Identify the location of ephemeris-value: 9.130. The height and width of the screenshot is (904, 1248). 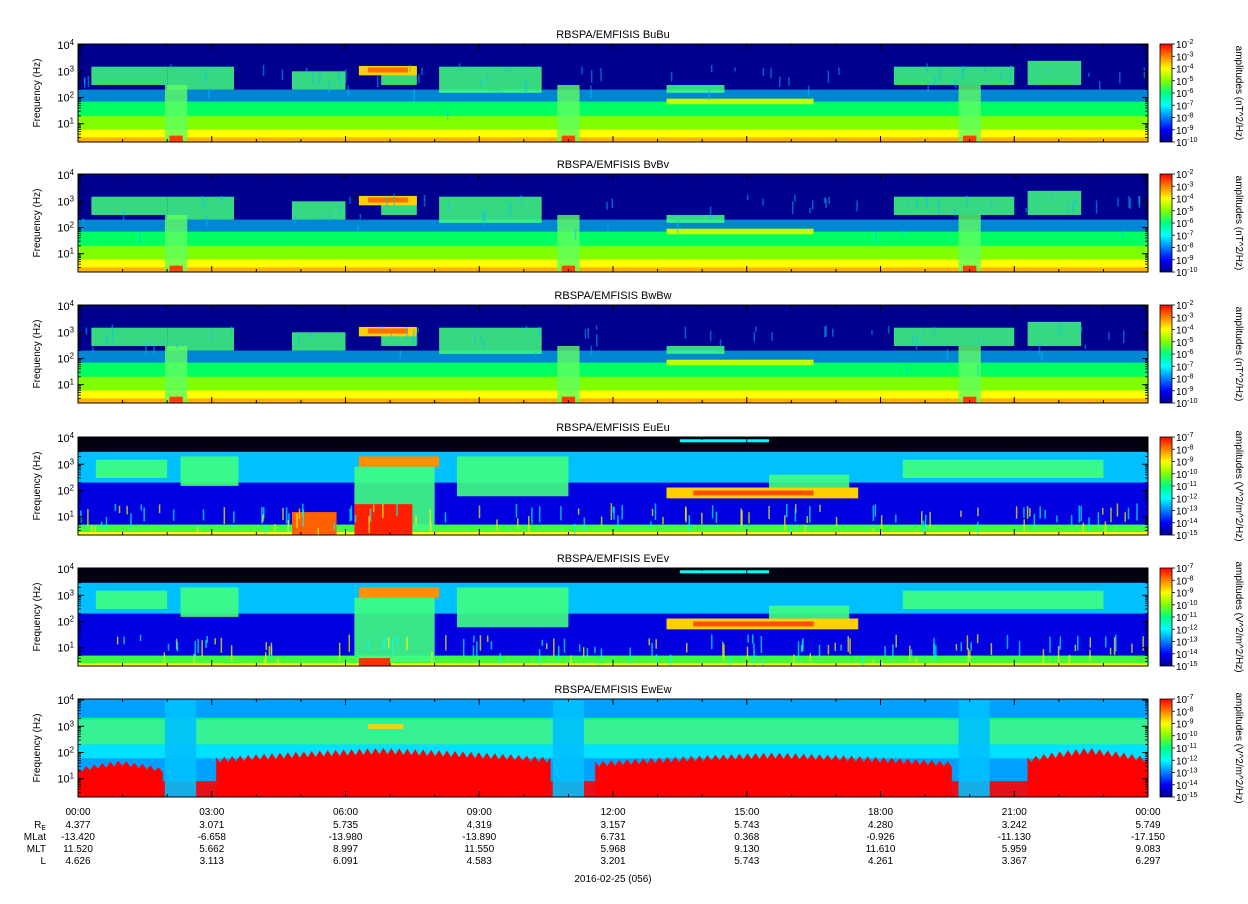
(746, 849).